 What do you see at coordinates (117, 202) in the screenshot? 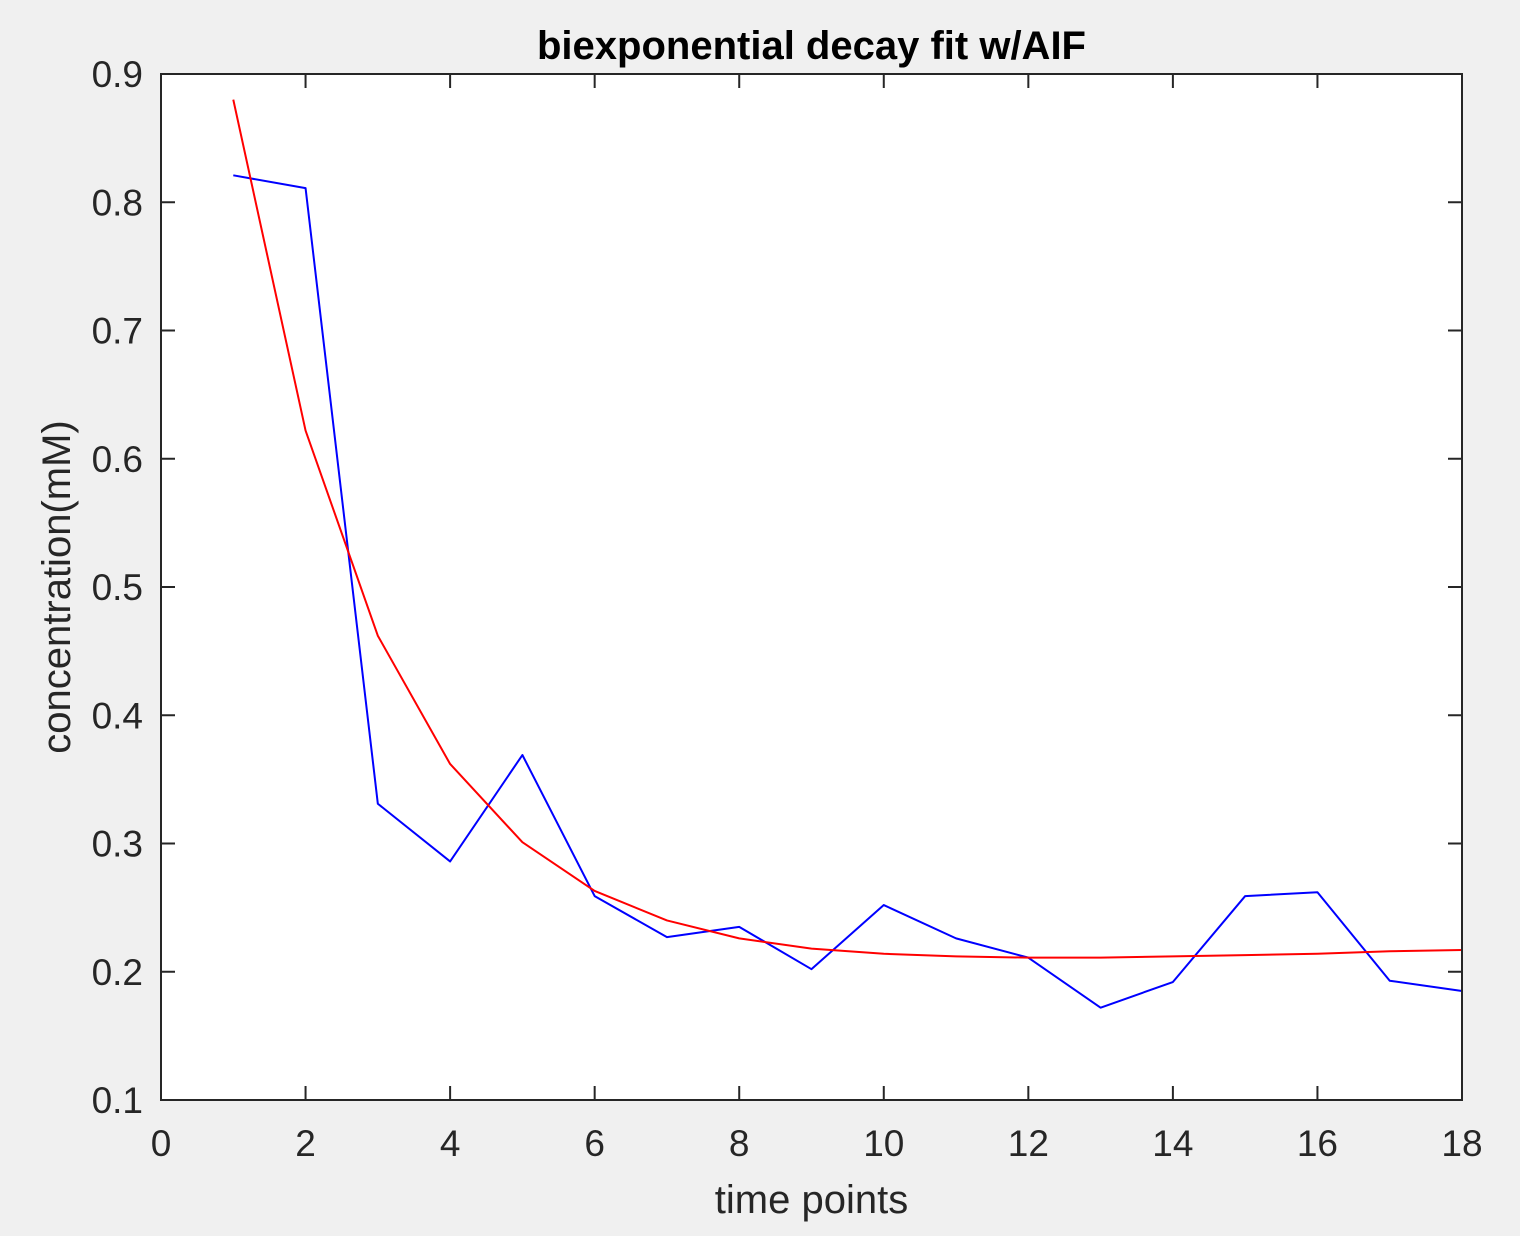
I see `y-tick-label: 0.8` at bounding box center [117, 202].